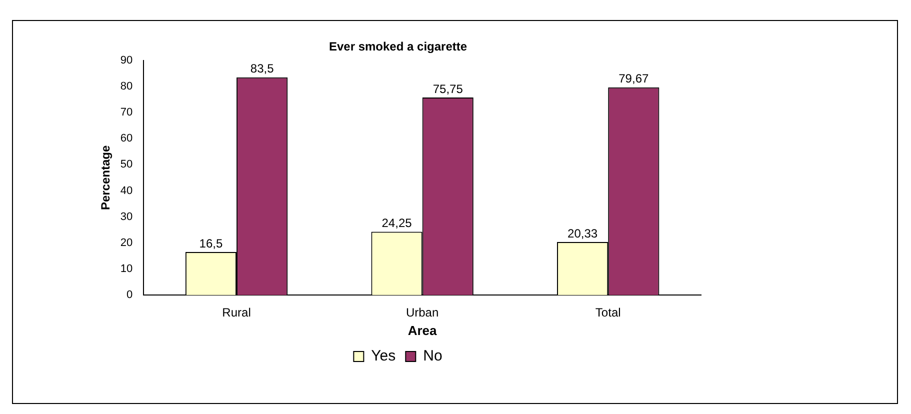 The width and height of the screenshot is (911, 414). I want to click on data-label: 20,33, so click(583, 233).